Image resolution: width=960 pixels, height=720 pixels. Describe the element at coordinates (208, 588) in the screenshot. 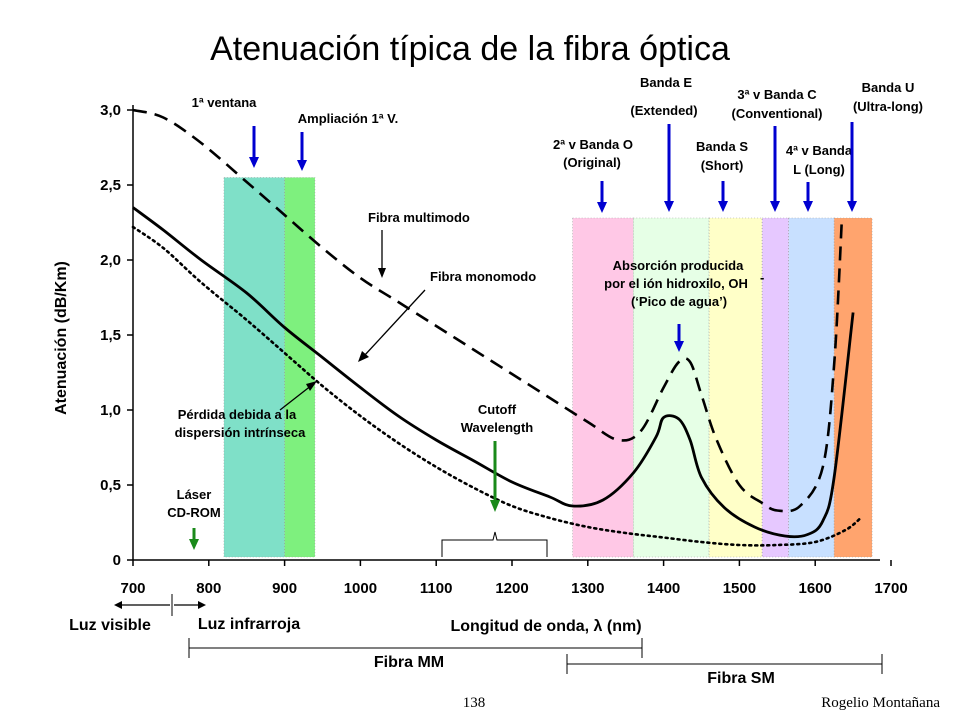

I see `x-tick-label: 800` at that location.